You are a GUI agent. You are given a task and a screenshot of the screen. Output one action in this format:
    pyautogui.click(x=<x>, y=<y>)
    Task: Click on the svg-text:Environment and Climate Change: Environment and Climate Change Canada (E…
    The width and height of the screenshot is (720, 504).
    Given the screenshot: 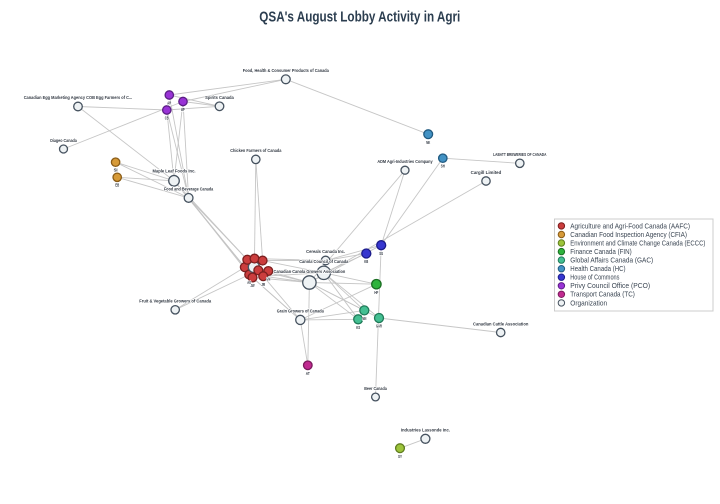 What is the action you would take?
    pyautogui.click(x=637, y=242)
    